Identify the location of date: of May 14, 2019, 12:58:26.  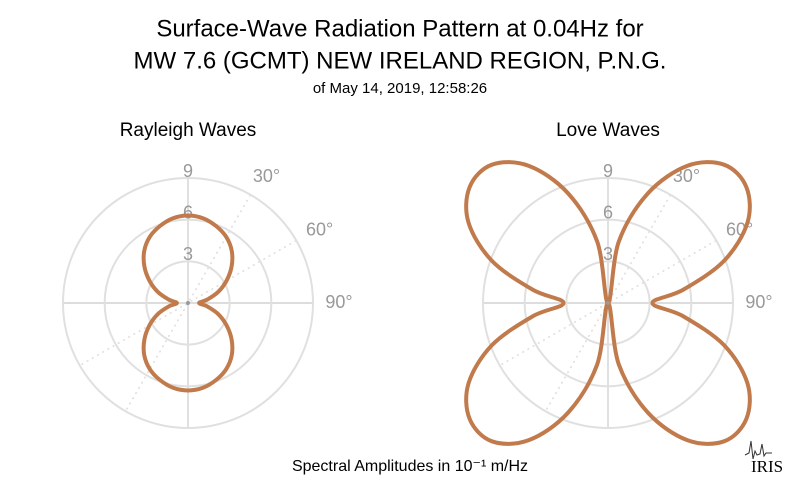
(400, 88).